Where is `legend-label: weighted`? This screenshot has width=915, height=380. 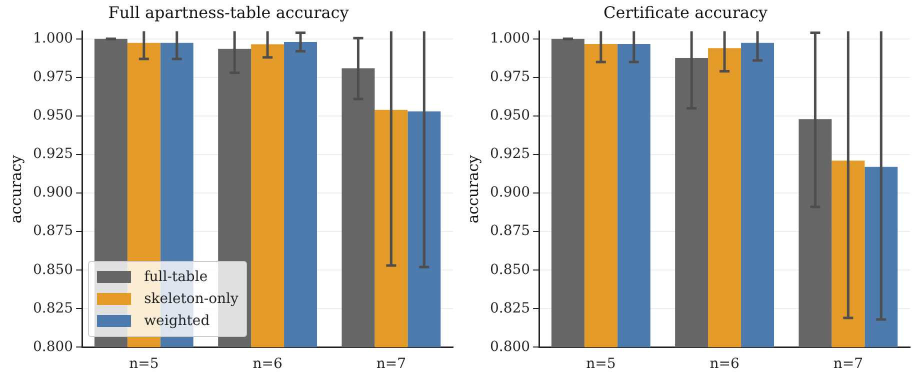
legend-label: weighted is located at coordinates (177, 321).